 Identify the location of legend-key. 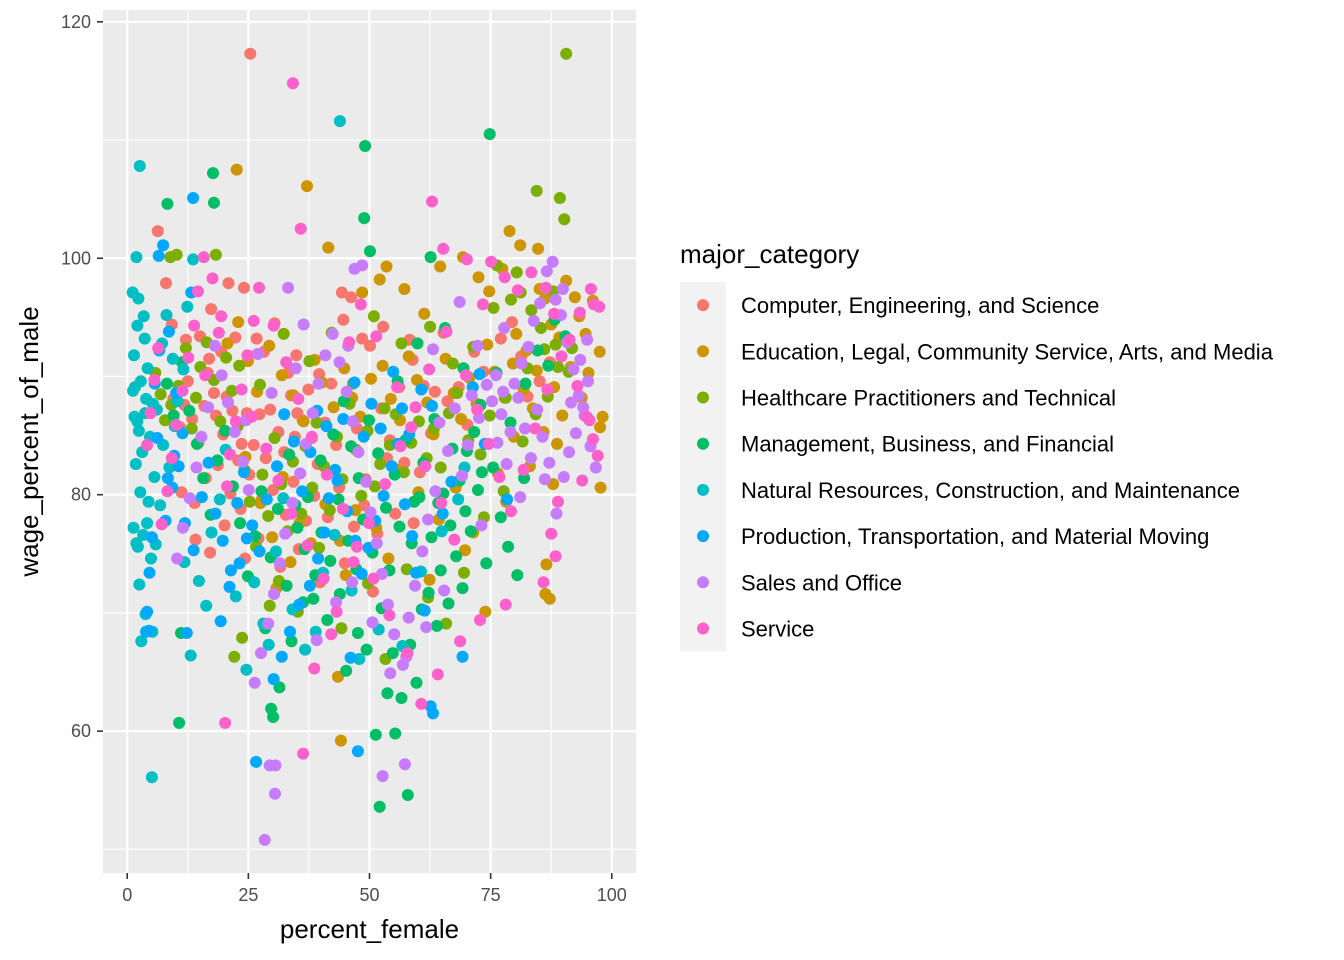
(703, 536).